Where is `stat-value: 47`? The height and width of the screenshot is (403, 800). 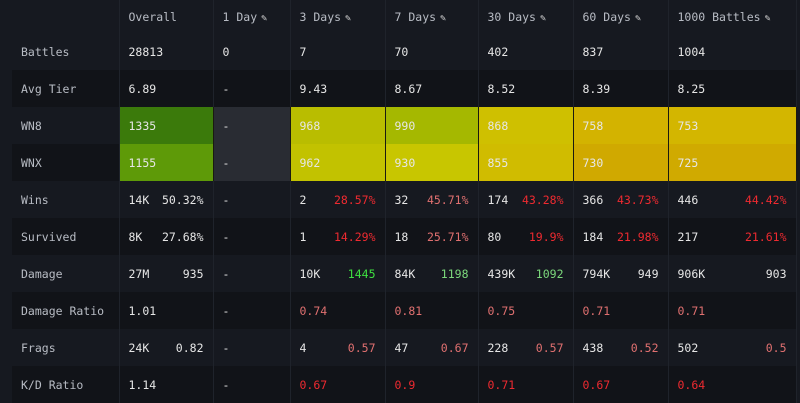 stat-value: 47 is located at coordinates (401, 347).